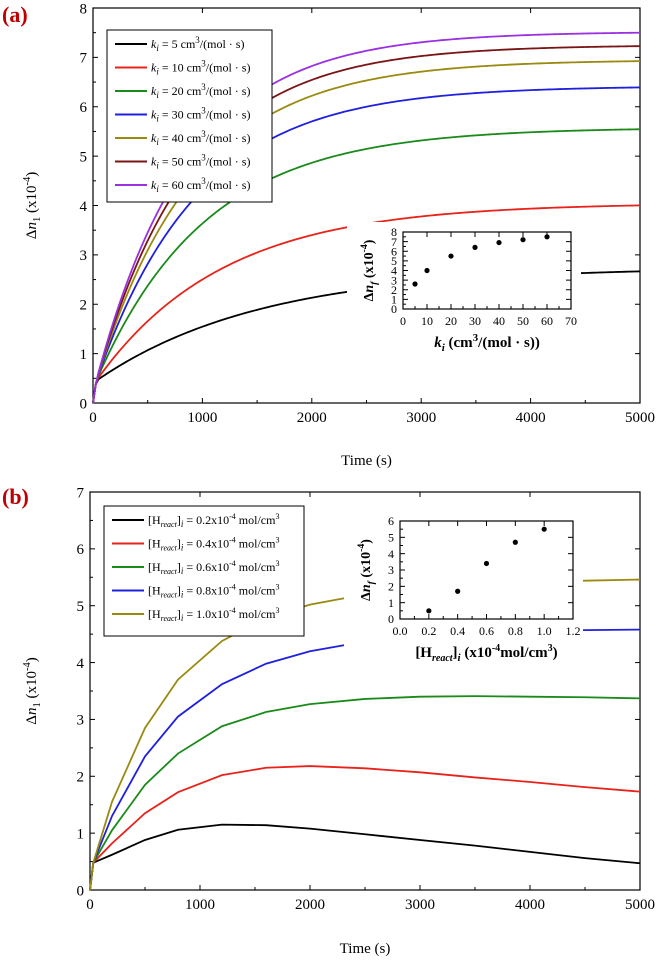 This screenshot has height=965, width=664. Describe the element at coordinates (84, 355) in the screenshot. I see `panel-a-y-tick-label: 1` at that location.